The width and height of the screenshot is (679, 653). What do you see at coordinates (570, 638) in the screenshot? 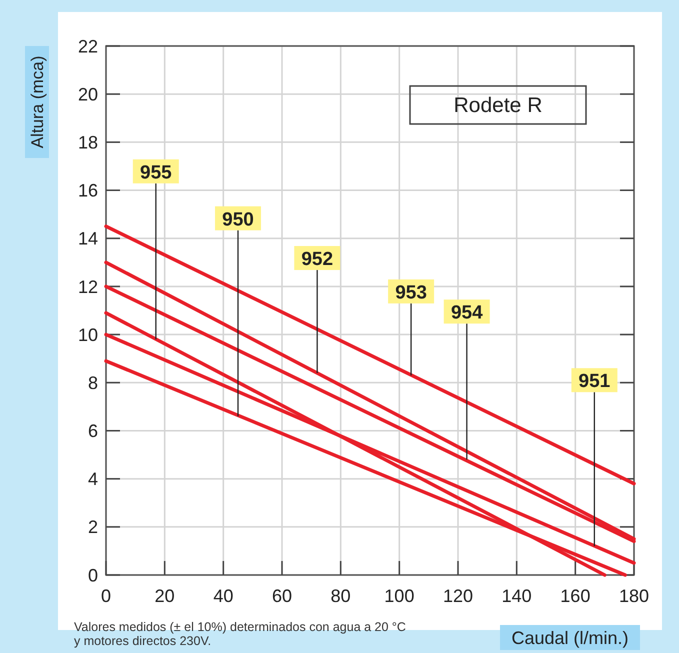
I see `x-axis-title: Caudal (l/min.)` at bounding box center [570, 638].